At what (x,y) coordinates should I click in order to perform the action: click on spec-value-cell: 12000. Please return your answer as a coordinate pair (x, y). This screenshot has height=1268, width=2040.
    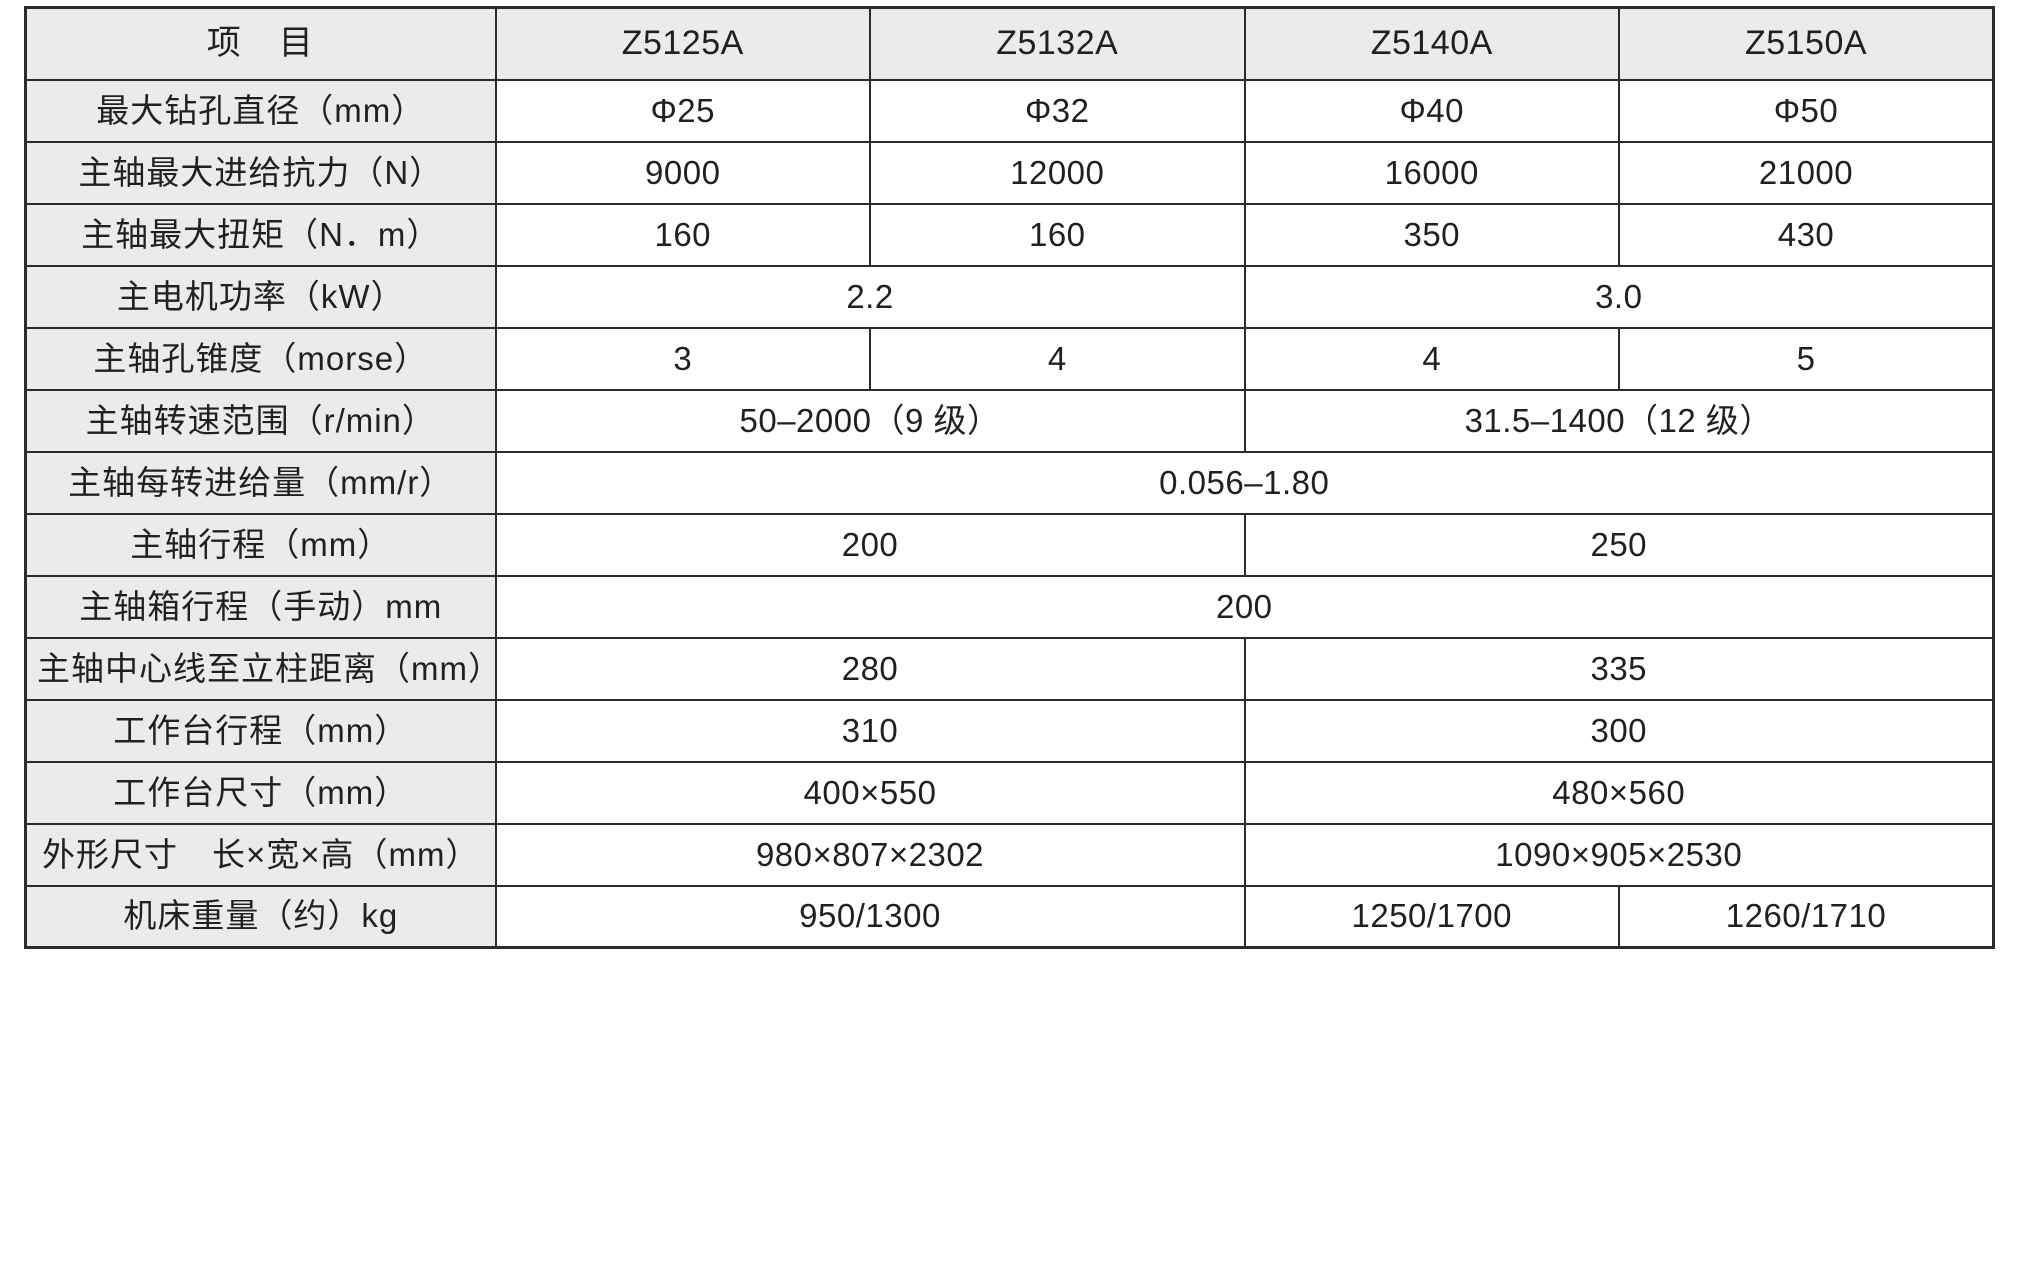
    Looking at the image, I should click on (1057, 172).